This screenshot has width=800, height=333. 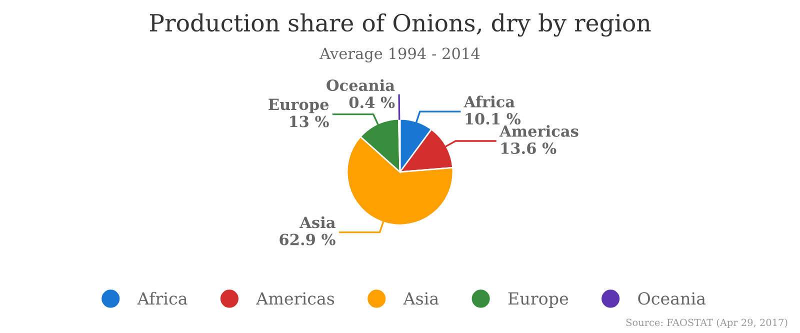 I want to click on legend-label: Americas, so click(x=295, y=298).